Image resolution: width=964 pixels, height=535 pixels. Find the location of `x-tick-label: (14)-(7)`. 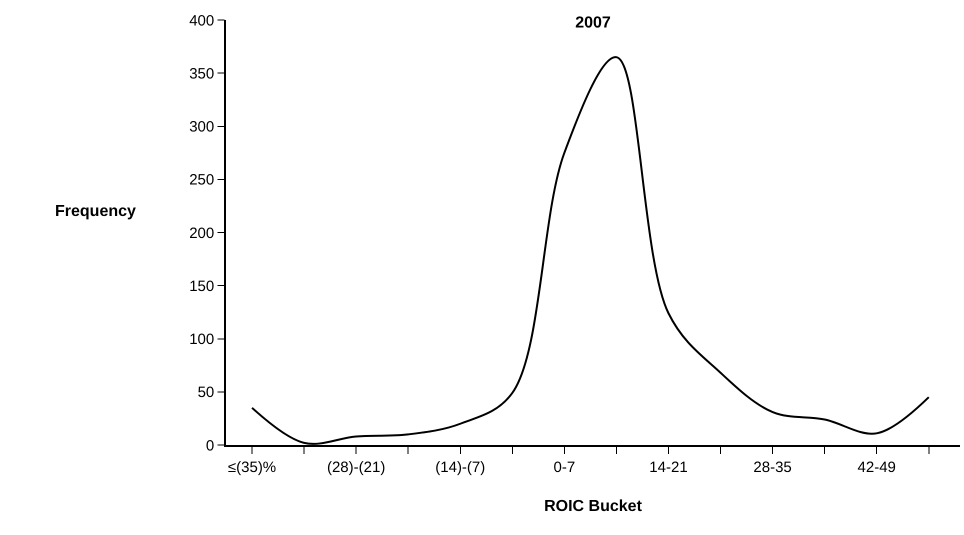

x-tick-label: (14)-(7) is located at coordinates (460, 467).